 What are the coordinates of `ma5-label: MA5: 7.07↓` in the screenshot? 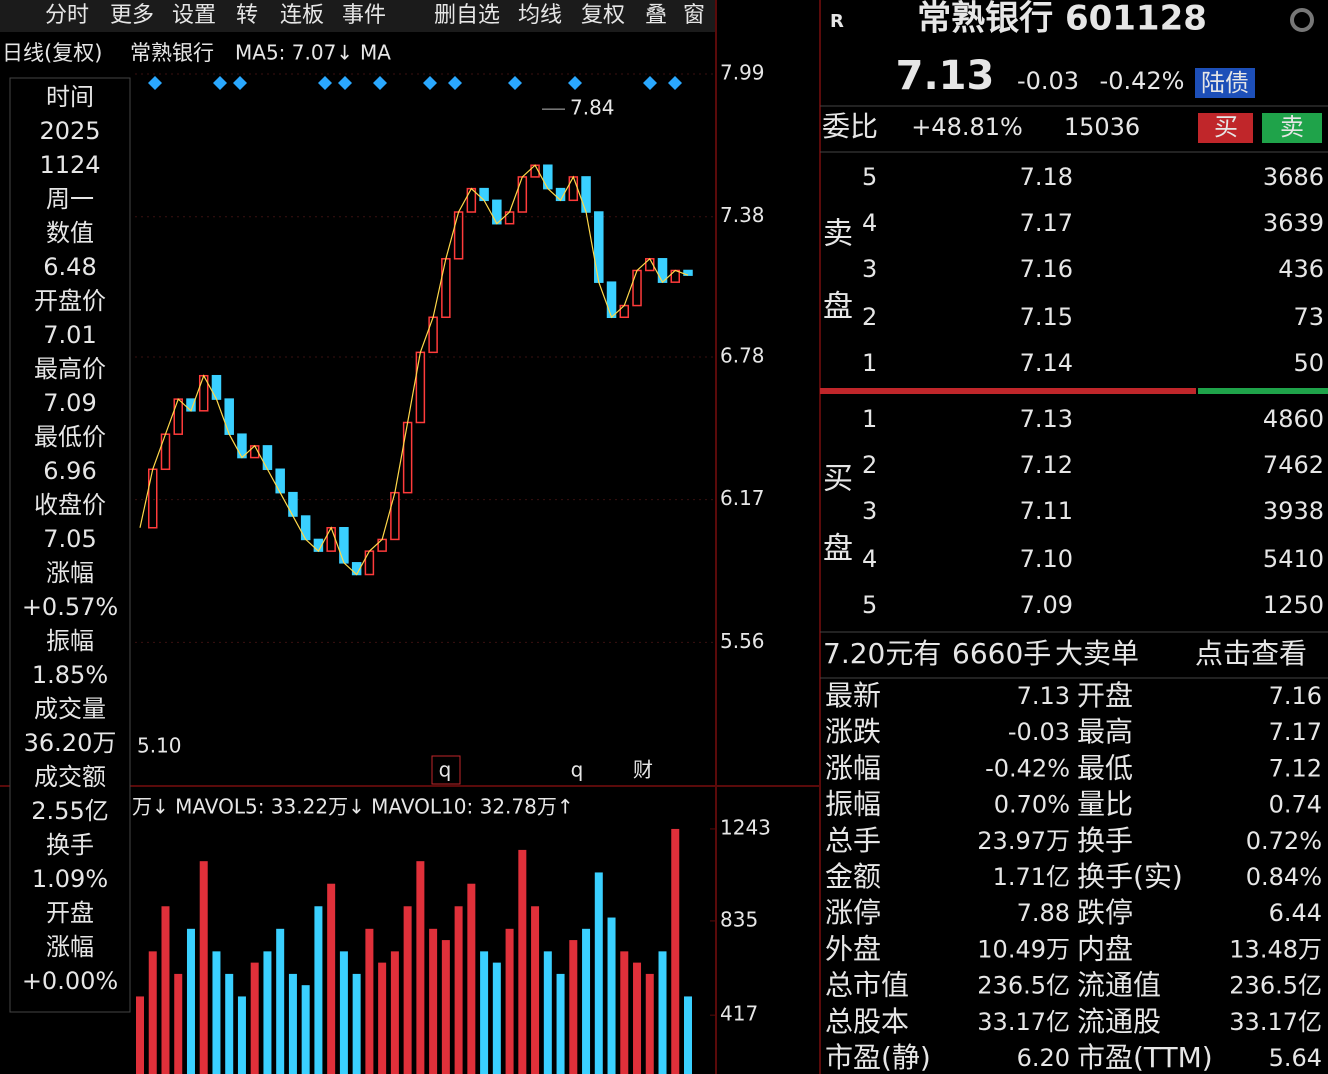 It's located at (294, 53).